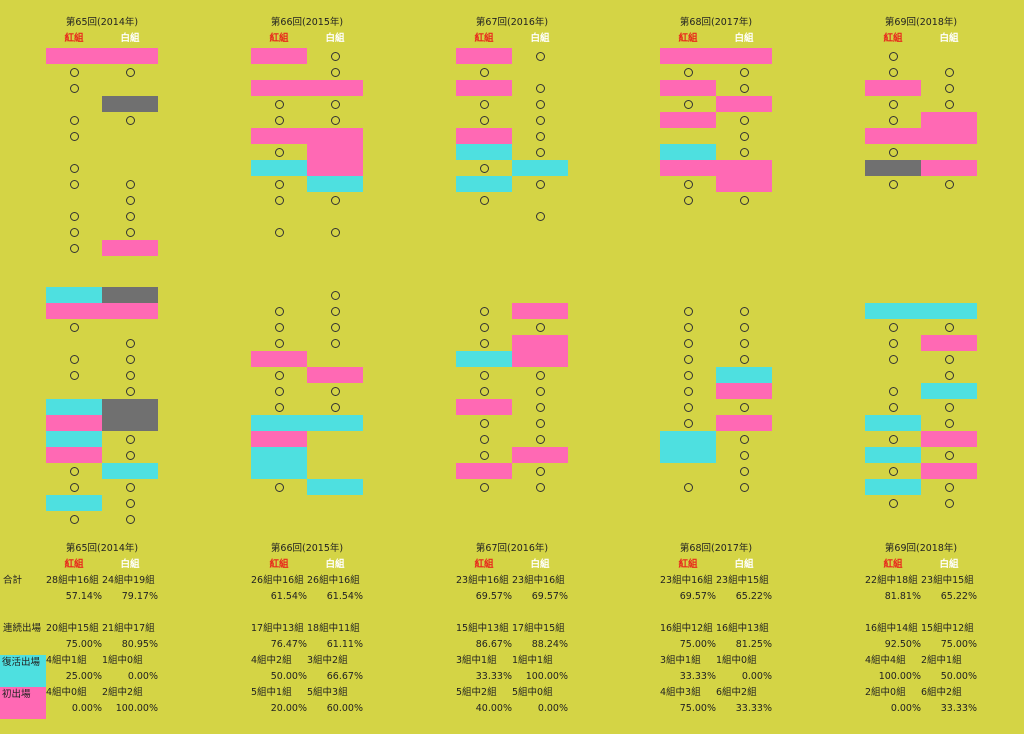 The image size is (1024, 734). I want to click on white-team-label: 白組, so click(335, 38).